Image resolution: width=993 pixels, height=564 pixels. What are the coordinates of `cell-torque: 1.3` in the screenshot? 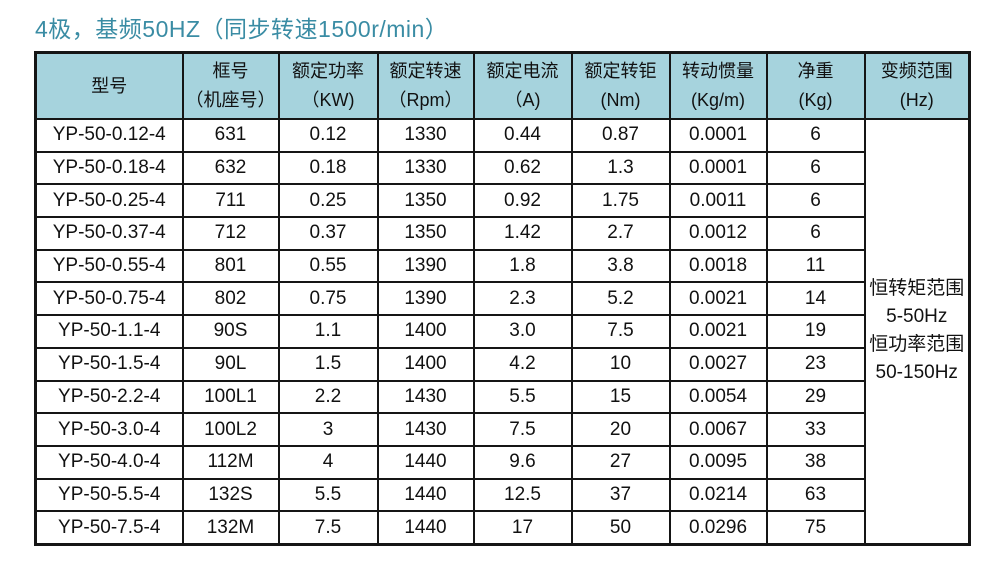 It's located at (620, 168).